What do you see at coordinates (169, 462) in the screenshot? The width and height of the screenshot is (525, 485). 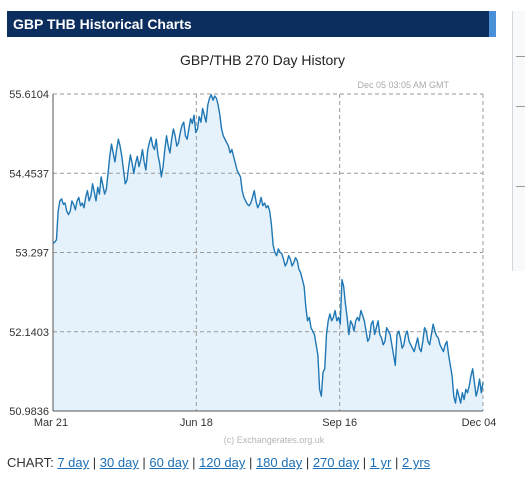 I see `range-link-60-day: 60 day` at bounding box center [169, 462].